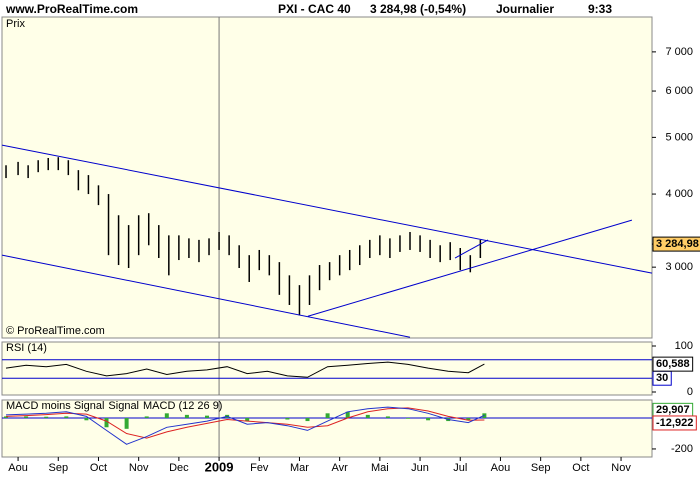 This screenshot has width=700, height=500. What do you see at coordinates (420, 468) in the screenshot?
I see `x-tick-label: Jun` at bounding box center [420, 468].